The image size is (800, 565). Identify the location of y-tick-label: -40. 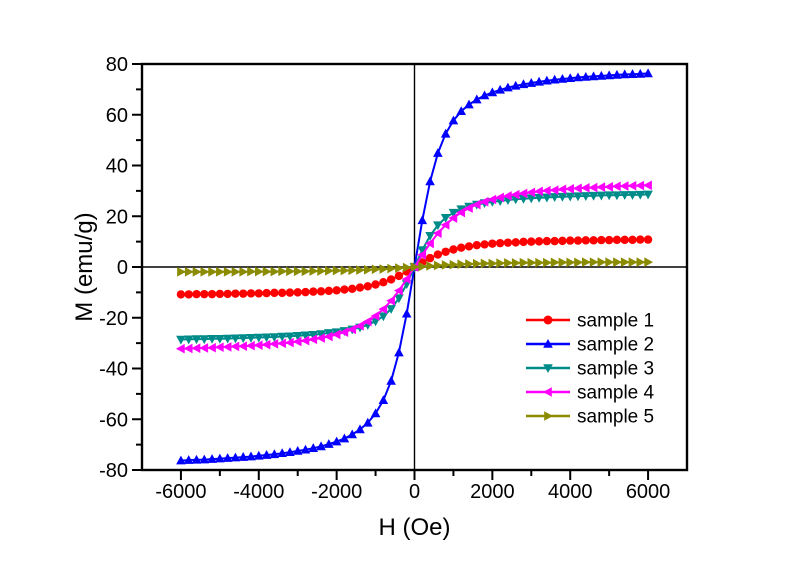
(113, 370).